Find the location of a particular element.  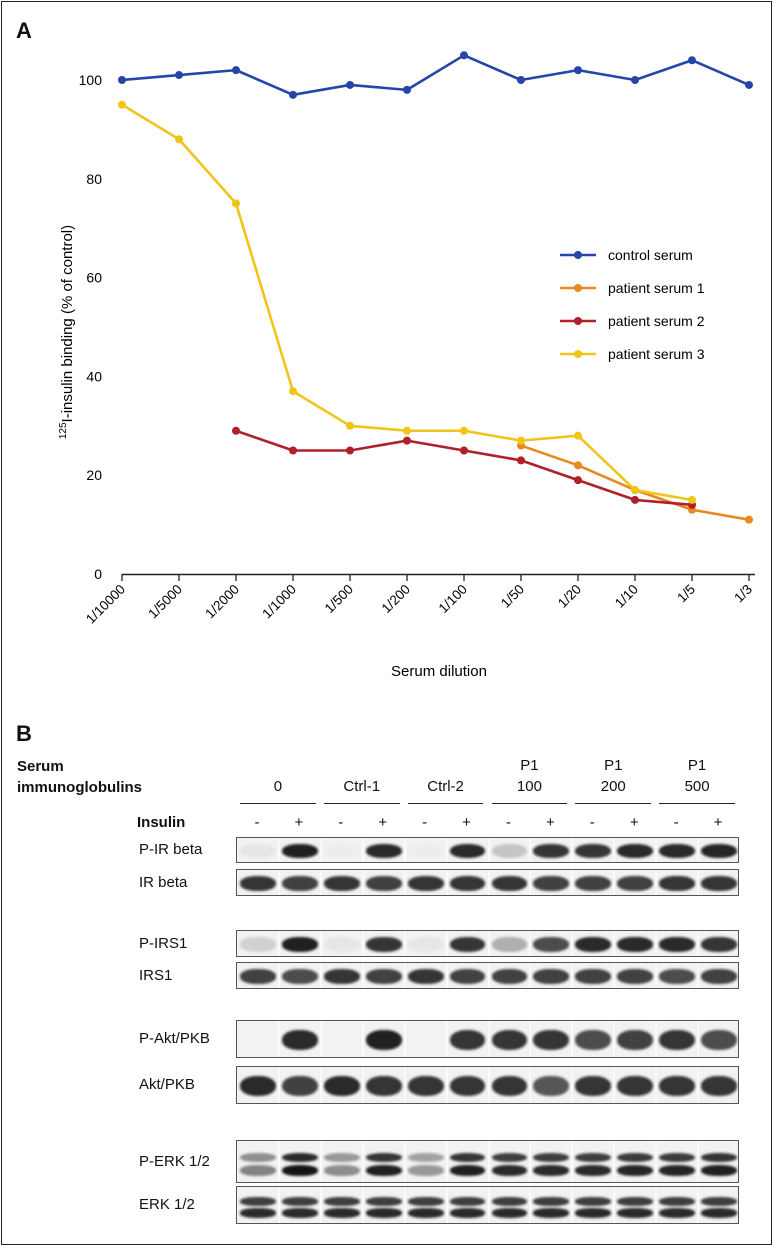

group-header-line2: 100 is located at coordinates (529, 786).